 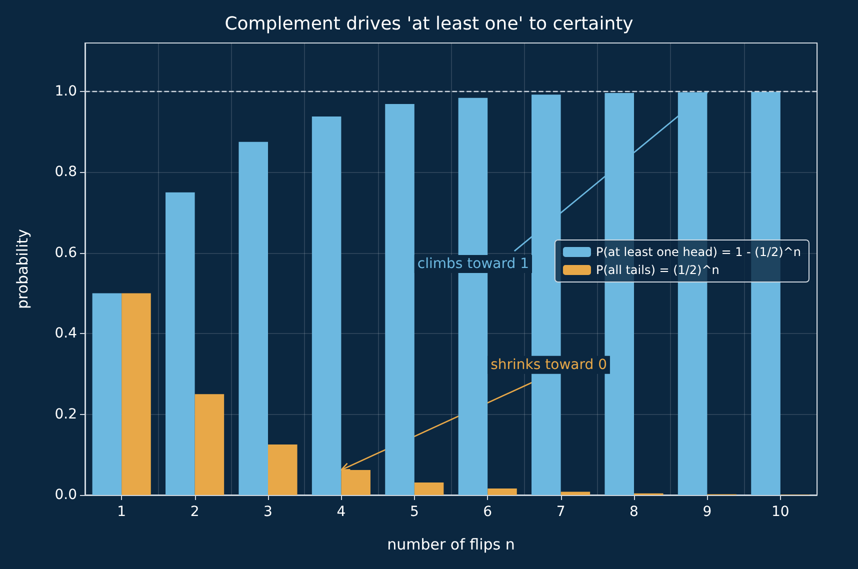 I want to click on legend-label: P(all tails) = (1/2)^n, so click(x=658, y=270).